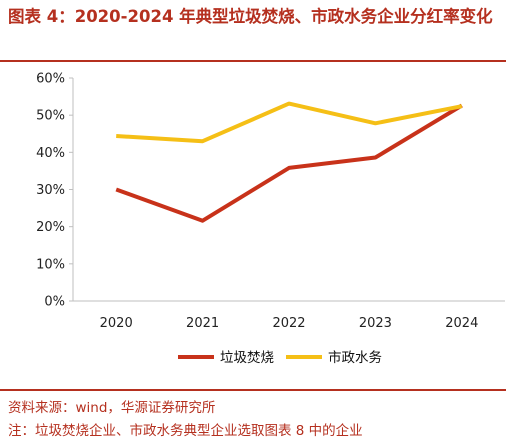  Describe the element at coordinates (250, 16) in the screenshot. I see `chart-title: 图表 4：2020-2024 年典型垃圾焚烧、市政水务企业分红率变化` at that location.